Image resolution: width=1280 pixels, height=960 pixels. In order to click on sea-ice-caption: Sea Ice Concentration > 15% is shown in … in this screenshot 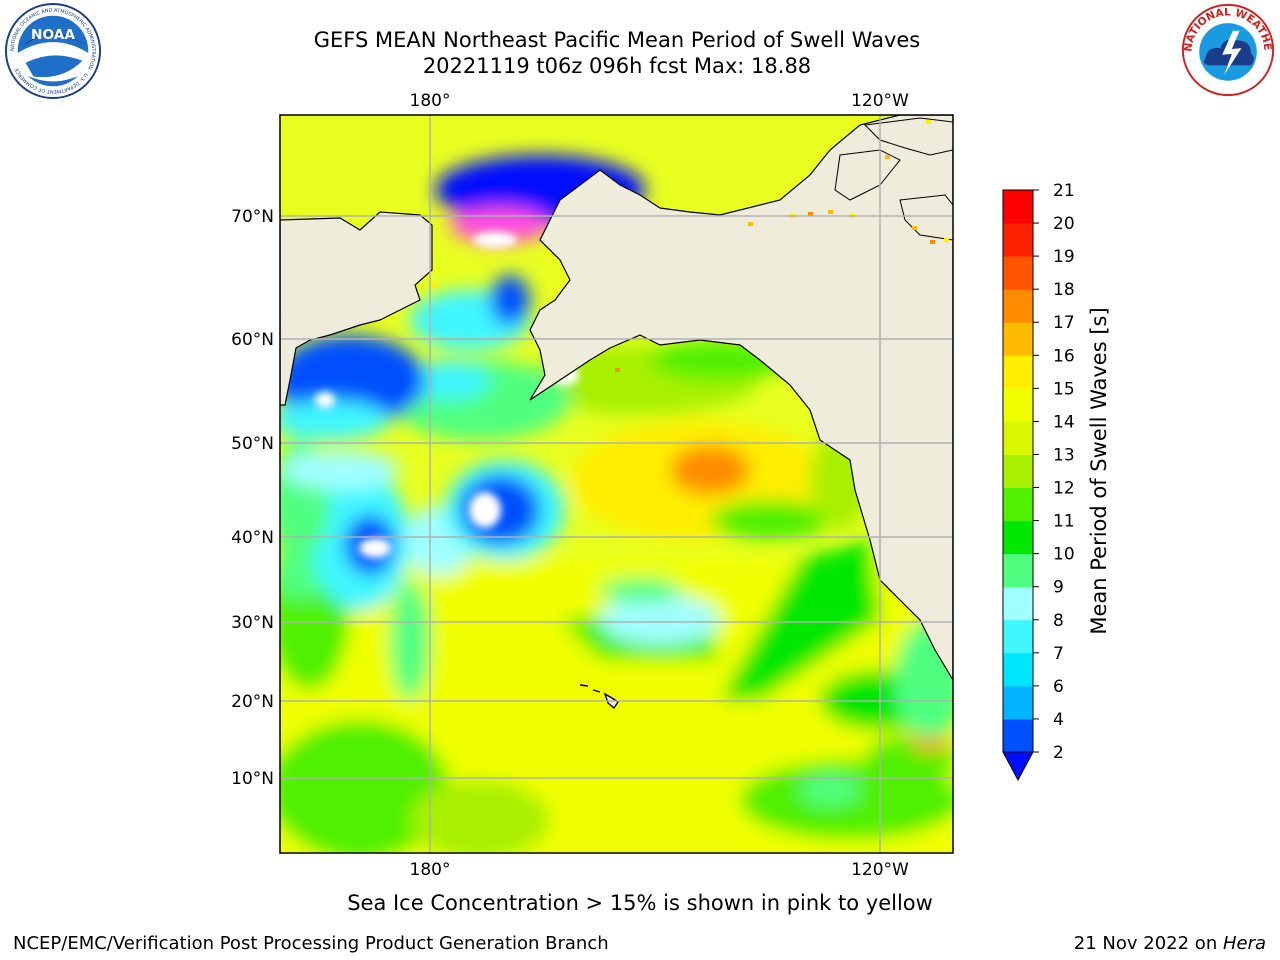, I will do `click(640, 903)`.